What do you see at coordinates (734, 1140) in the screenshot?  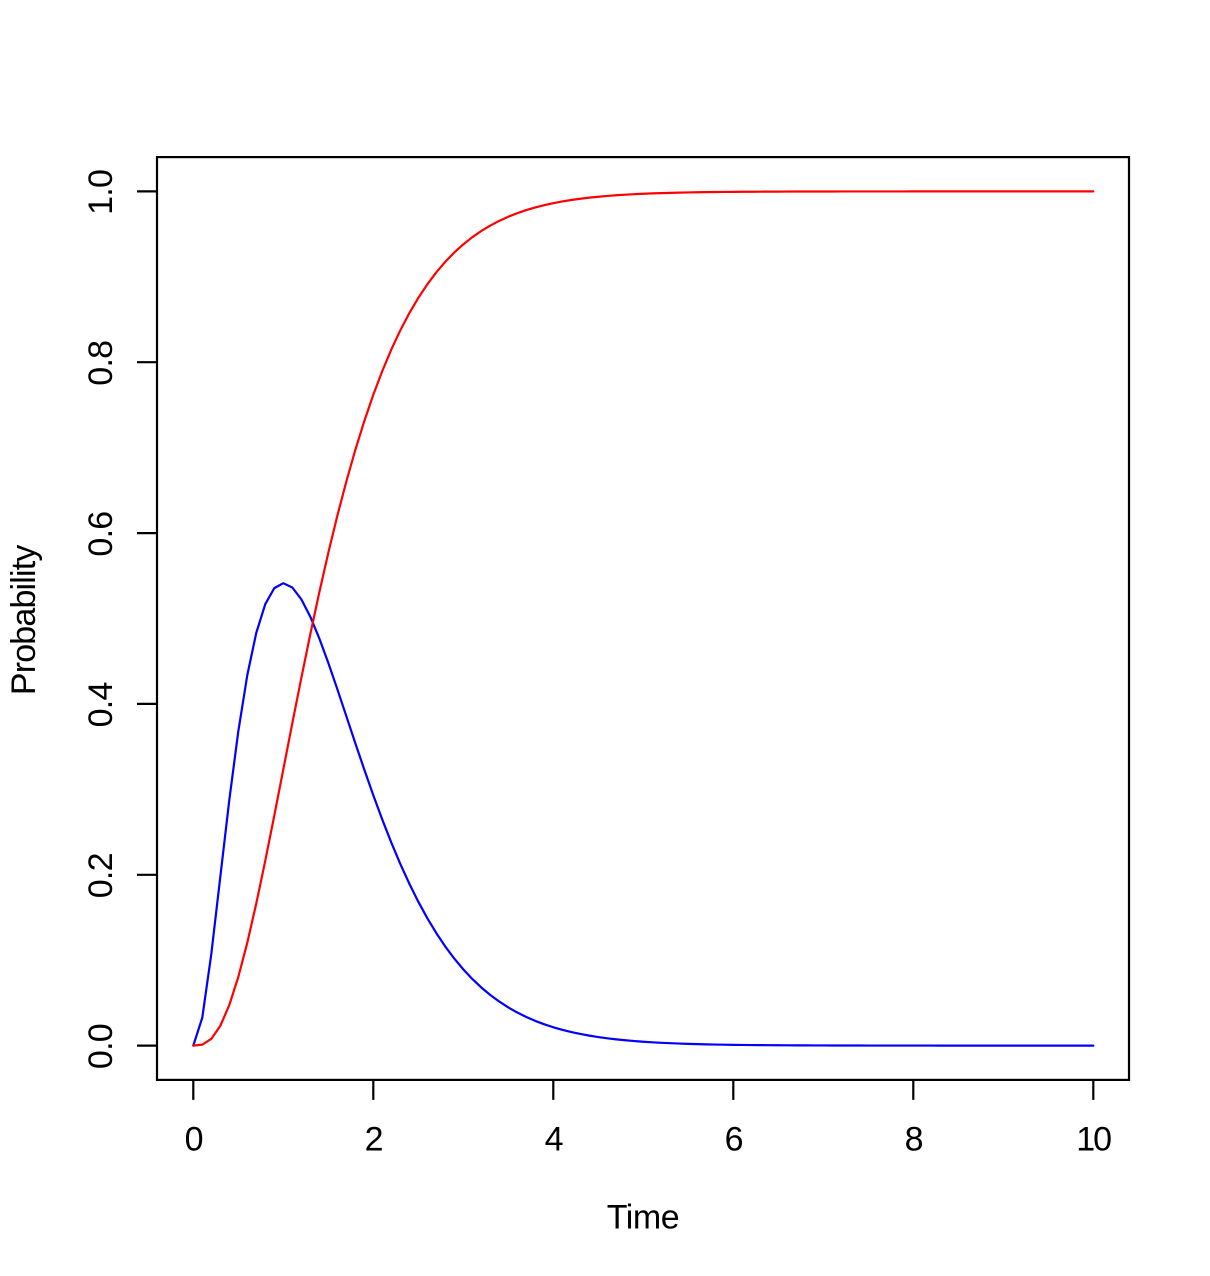 I see `svg-text: 6` at bounding box center [734, 1140].